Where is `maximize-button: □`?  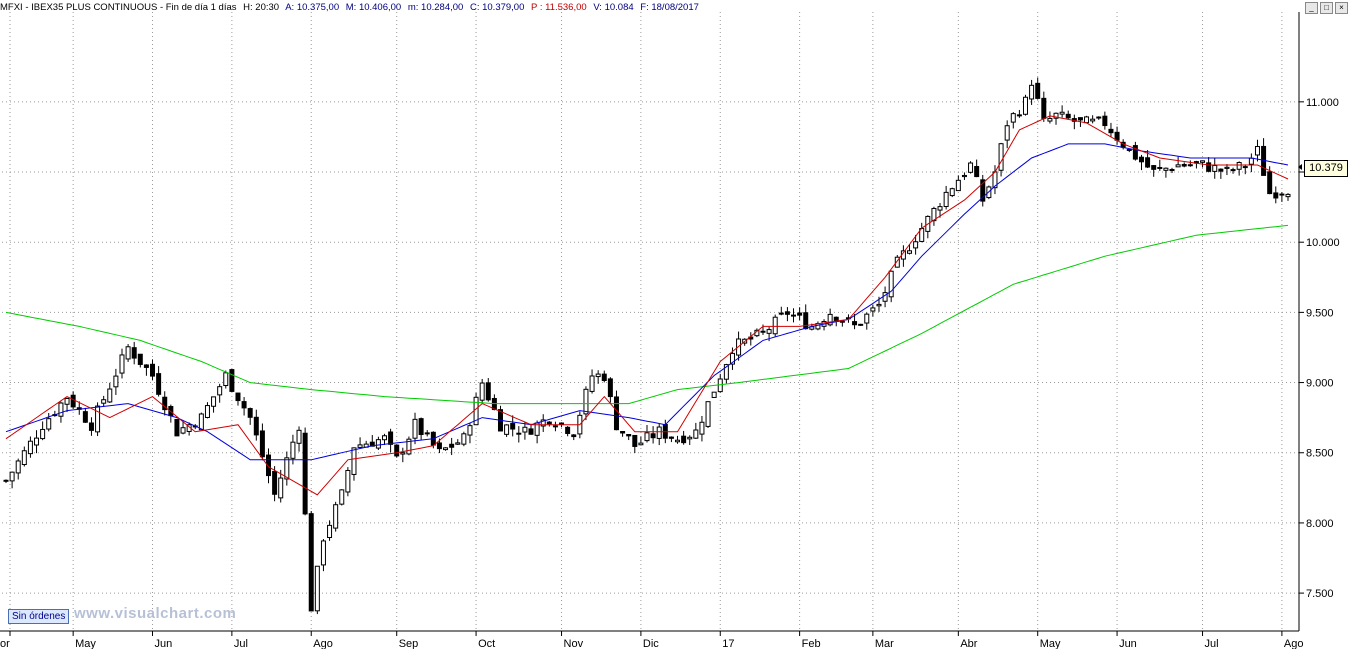
maximize-button: □ is located at coordinates (1326, 8).